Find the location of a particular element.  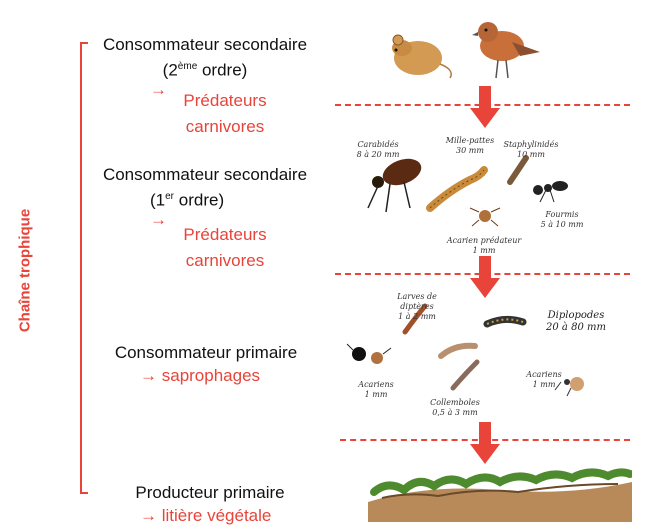

label-larves: Larves de diptères 1 à 2 mm is located at coordinates (417, 306).